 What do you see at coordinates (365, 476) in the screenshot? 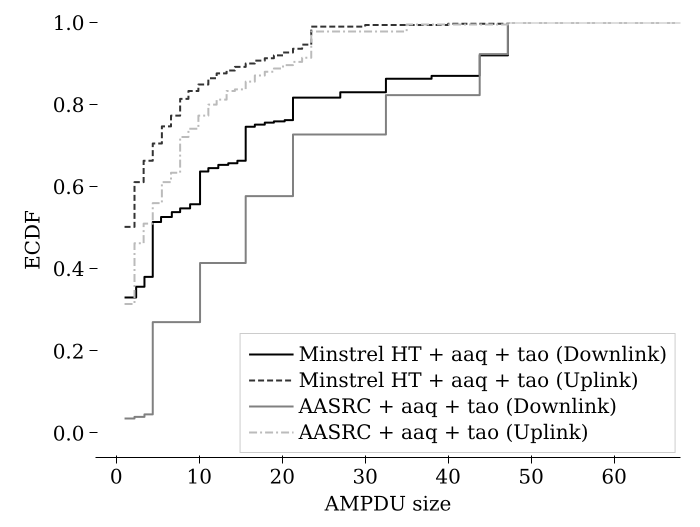
I see `x-tick-label: 30` at bounding box center [365, 476].